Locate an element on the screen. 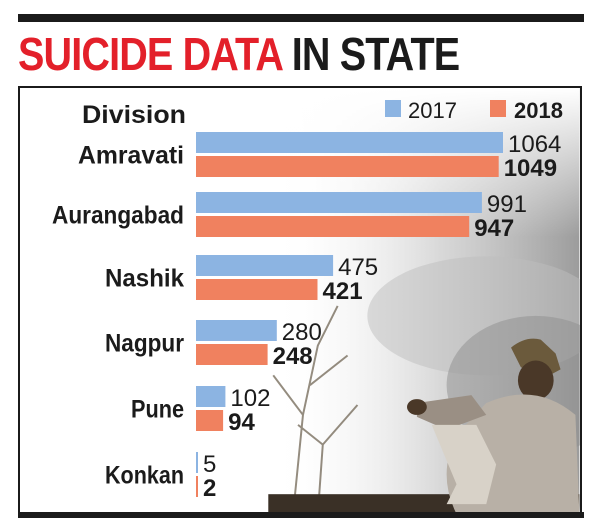 The width and height of the screenshot is (600, 528). category-label-nagpur: Nagpur is located at coordinates (144, 344).